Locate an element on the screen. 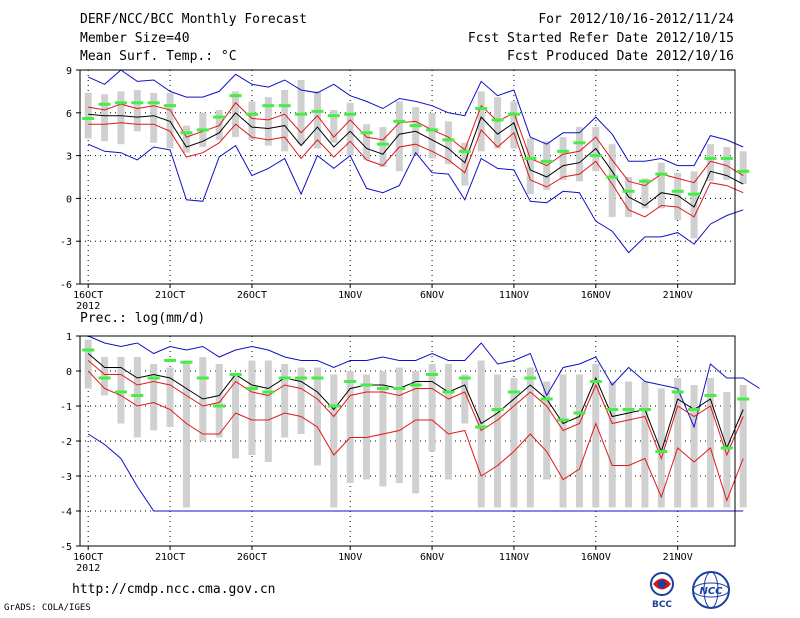 Image resolution: width=800 pixels, height=618 pixels. grads-credit: GrADS: COLA/IGES is located at coordinates (47, 608).